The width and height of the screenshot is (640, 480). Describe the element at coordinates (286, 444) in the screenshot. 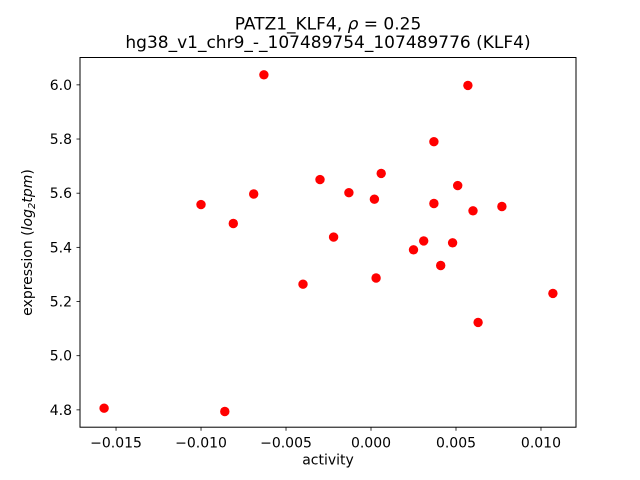

I see `x-tick-label: −0.005` at that location.